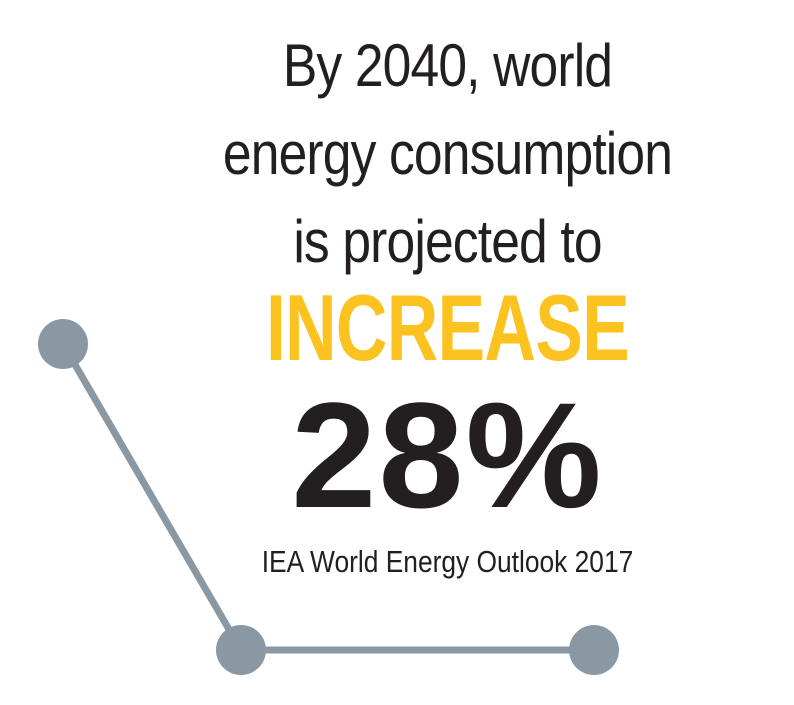 This screenshot has width=794, height=705. Describe the element at coordinates (63, 344) in the screenshot. I see `graphic-node-top` at that location.